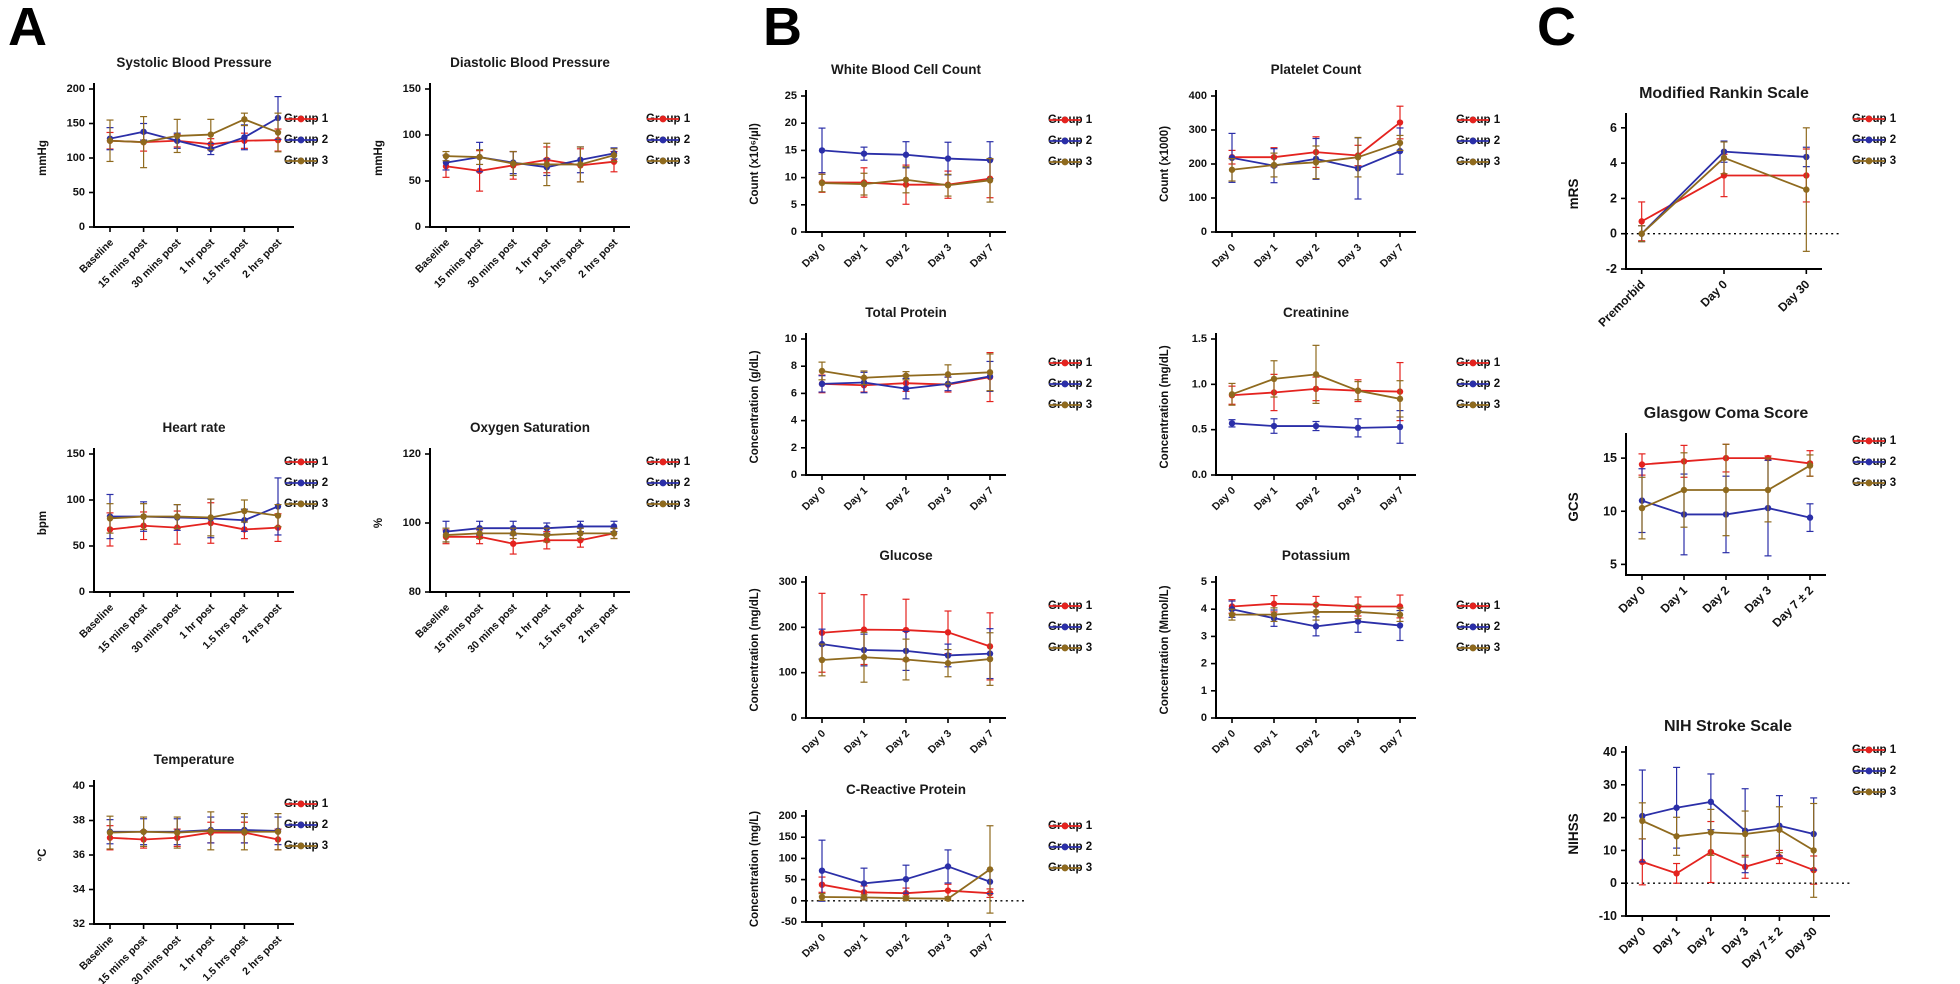  Describe the element at coordinates (1204, 691) in the screenshot. I see `y-tick-label: 1` at that location.